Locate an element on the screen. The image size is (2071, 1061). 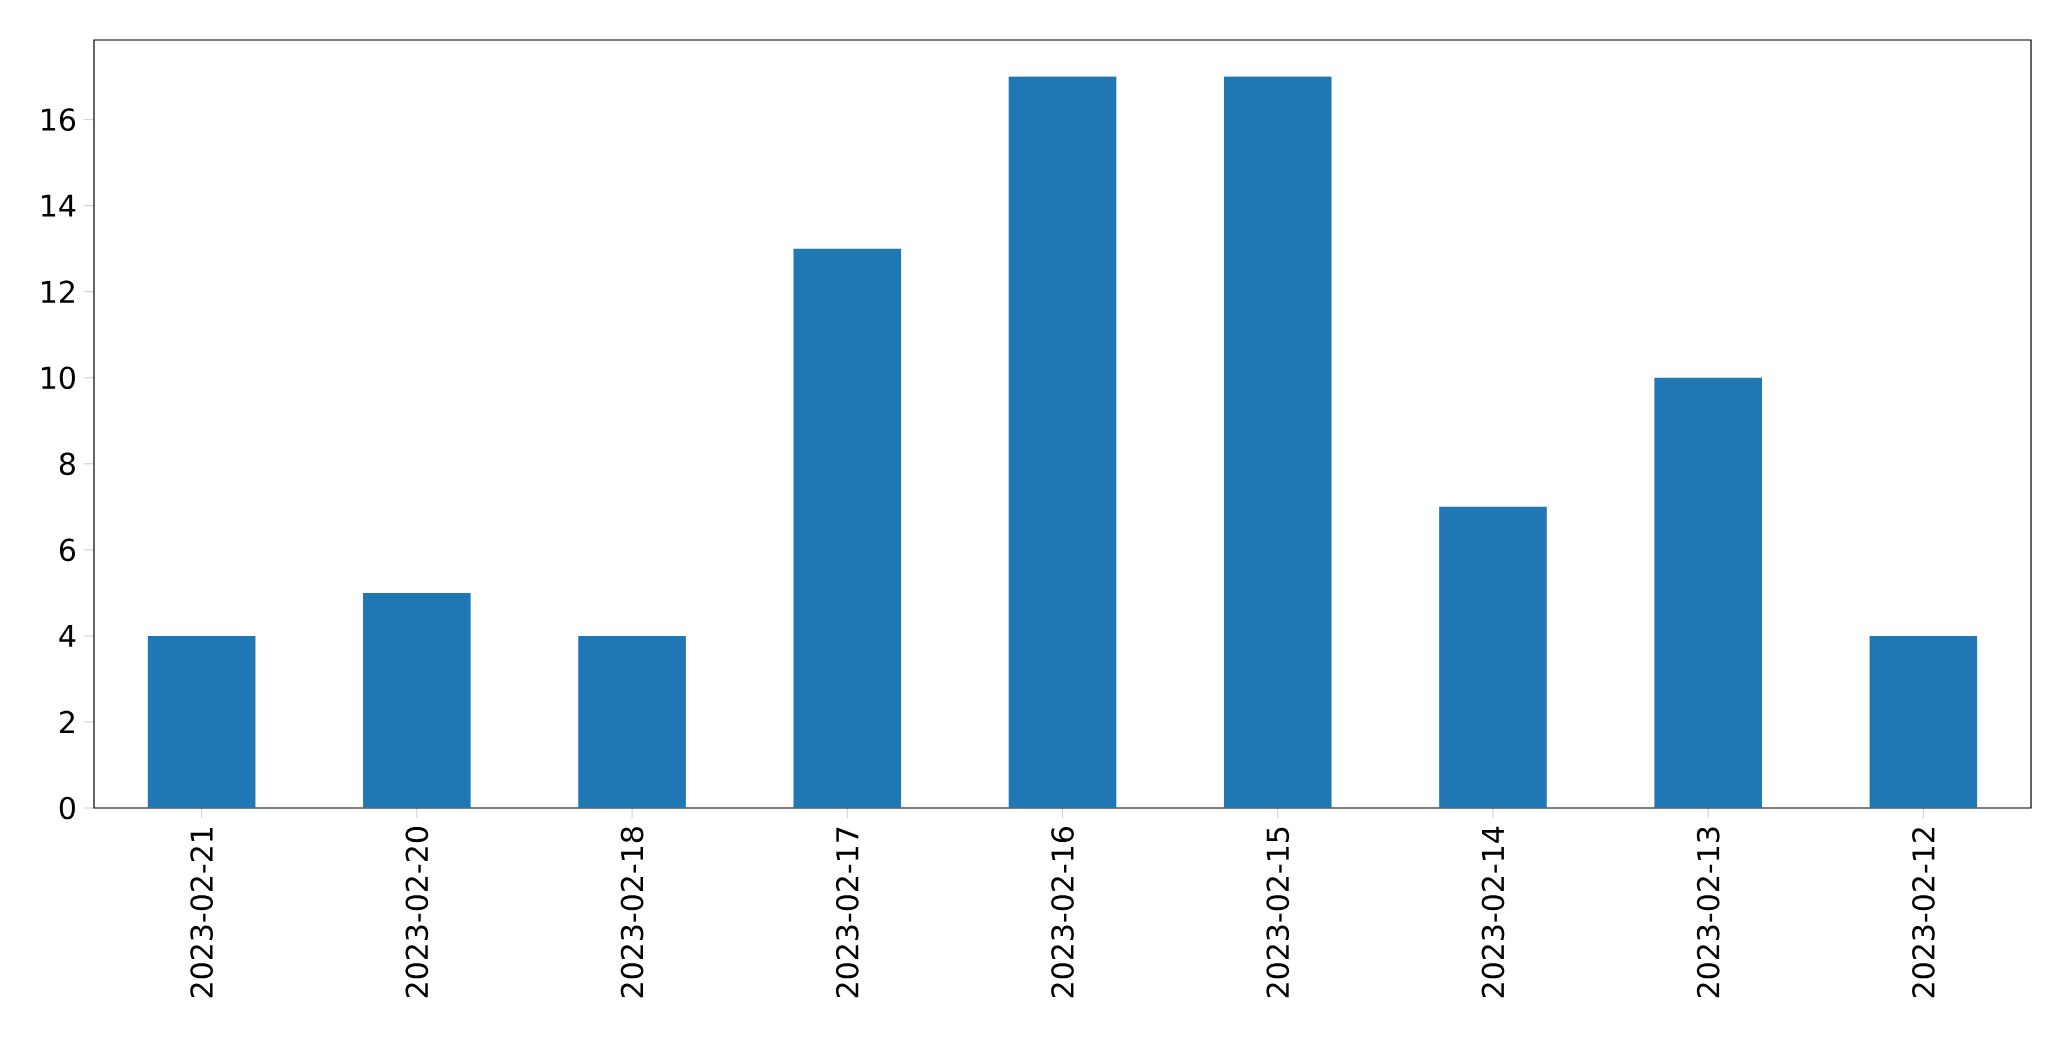
y-tick-label: 4 is located at coordinates (67, 635).